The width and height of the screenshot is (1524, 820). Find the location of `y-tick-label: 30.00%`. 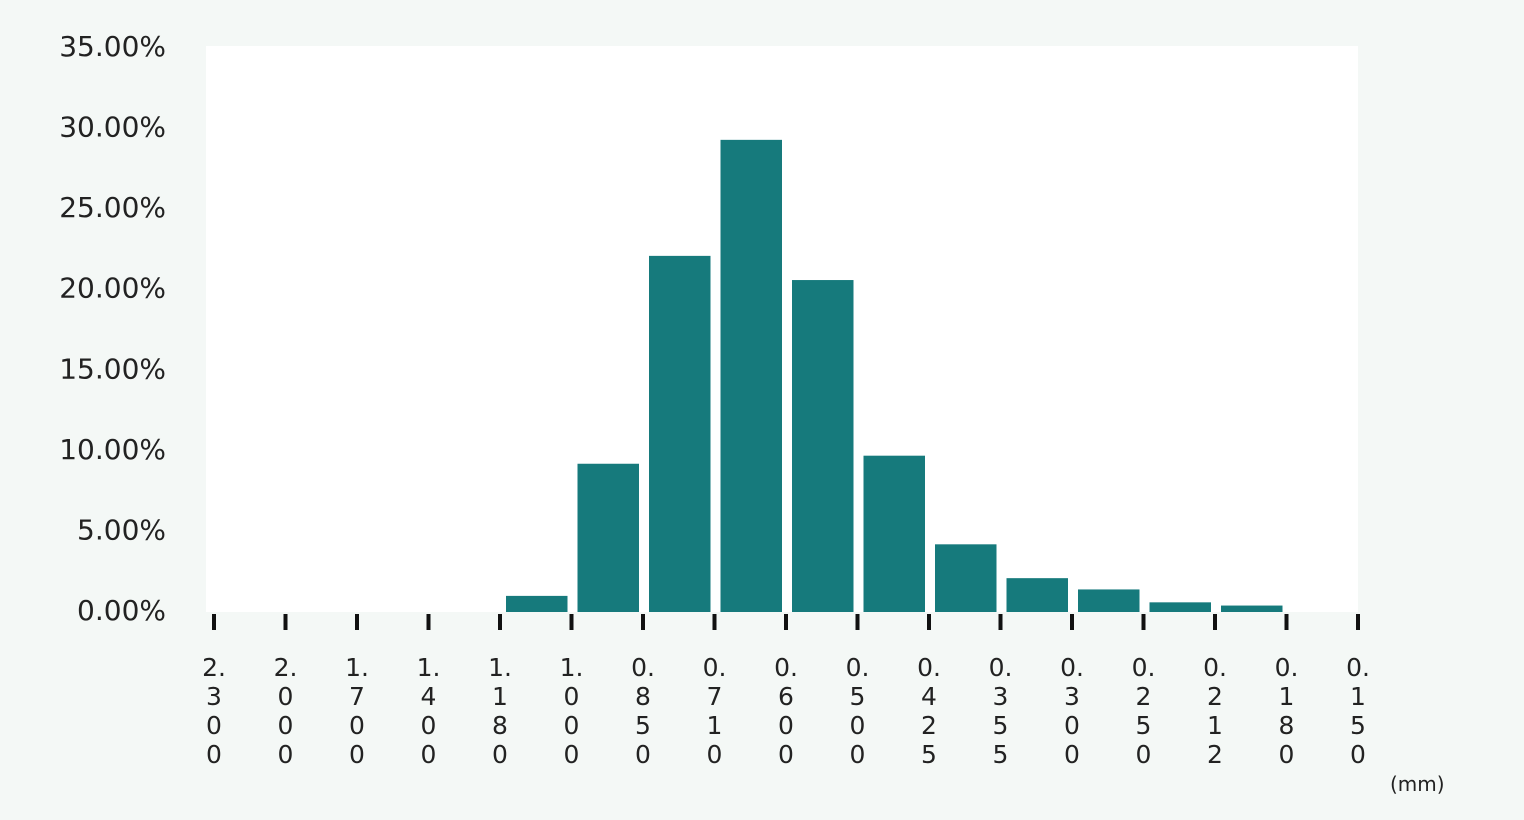

y-tick-label: 30.00% is located at coordinates (112, 127).